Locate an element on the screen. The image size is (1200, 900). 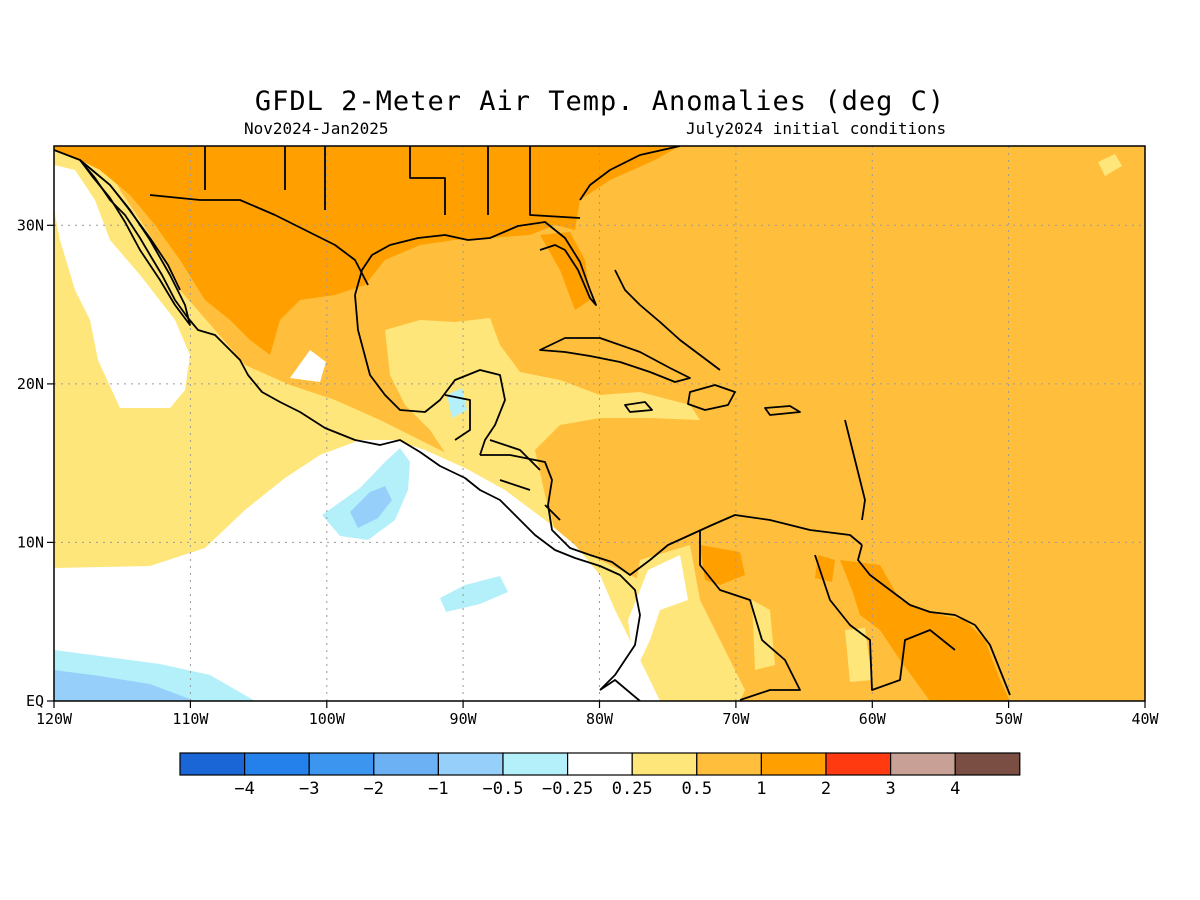
border-central-america is located at coordinates (502, 457).